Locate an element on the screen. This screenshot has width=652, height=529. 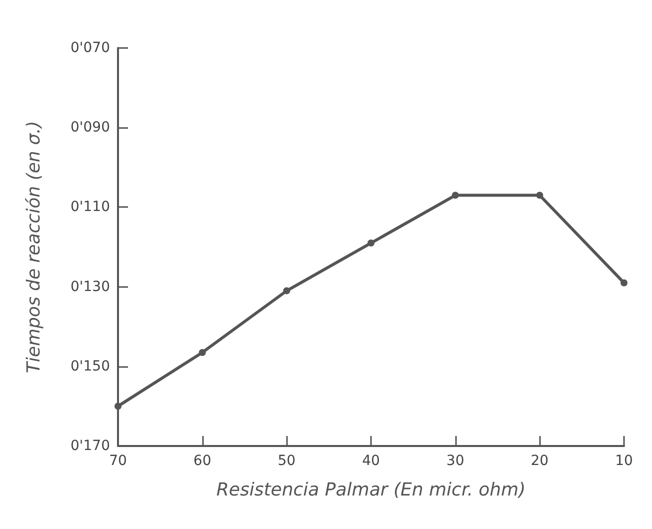
x-tick-label: 20 is located at coordinates (539, 461).